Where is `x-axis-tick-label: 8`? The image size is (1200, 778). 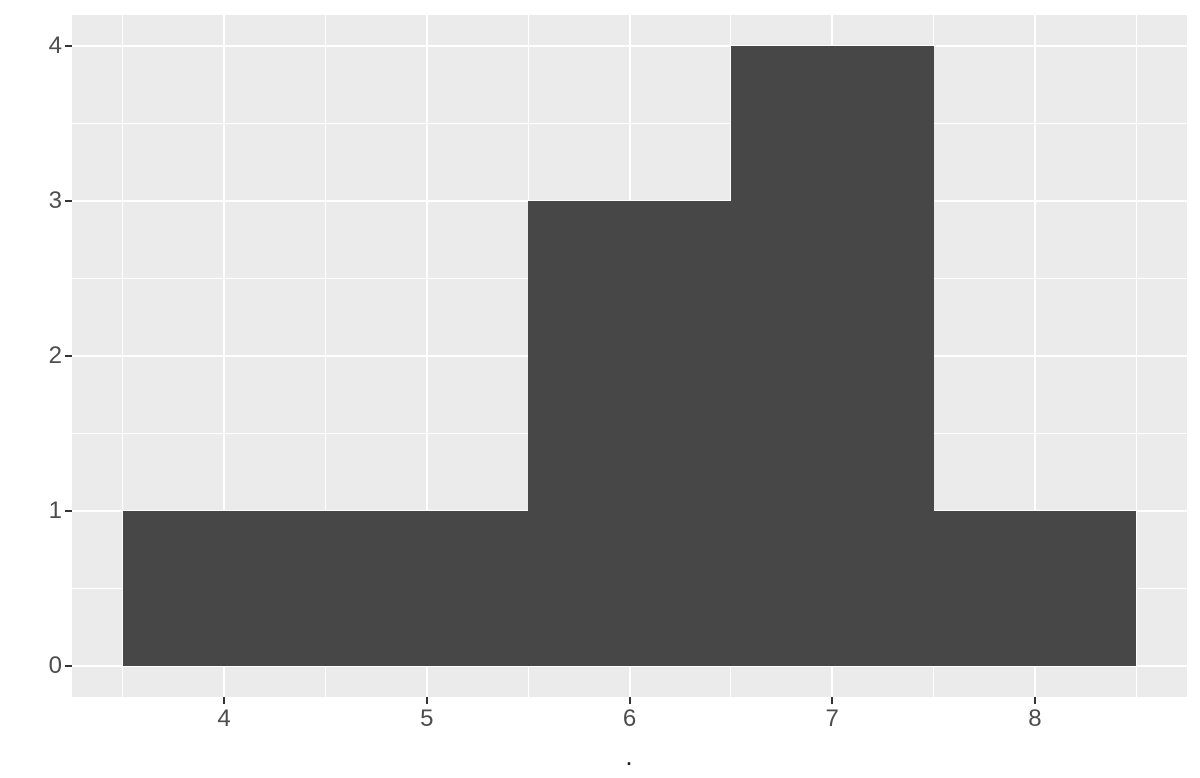 x-axis-tick-label: 8 is located at coordinates (1035, 718).